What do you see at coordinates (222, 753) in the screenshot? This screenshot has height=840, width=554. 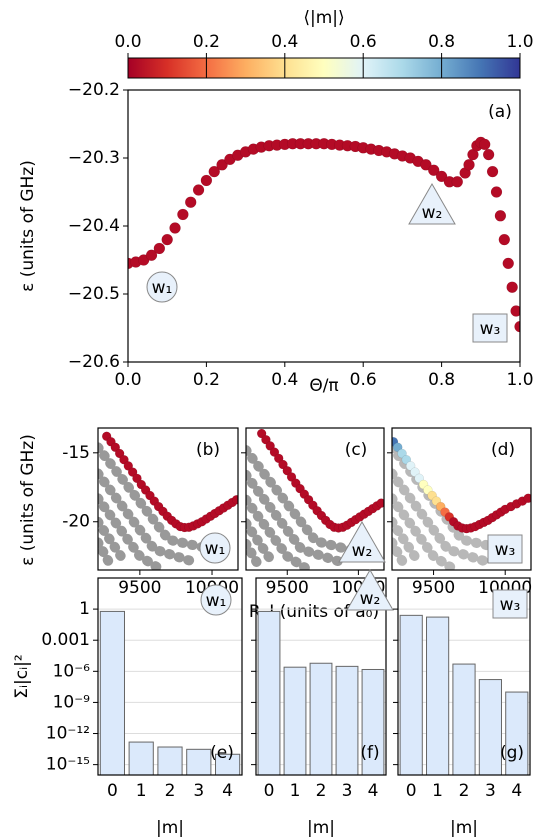 I see `panel-label: (e)` at bounding box center [222, 753].